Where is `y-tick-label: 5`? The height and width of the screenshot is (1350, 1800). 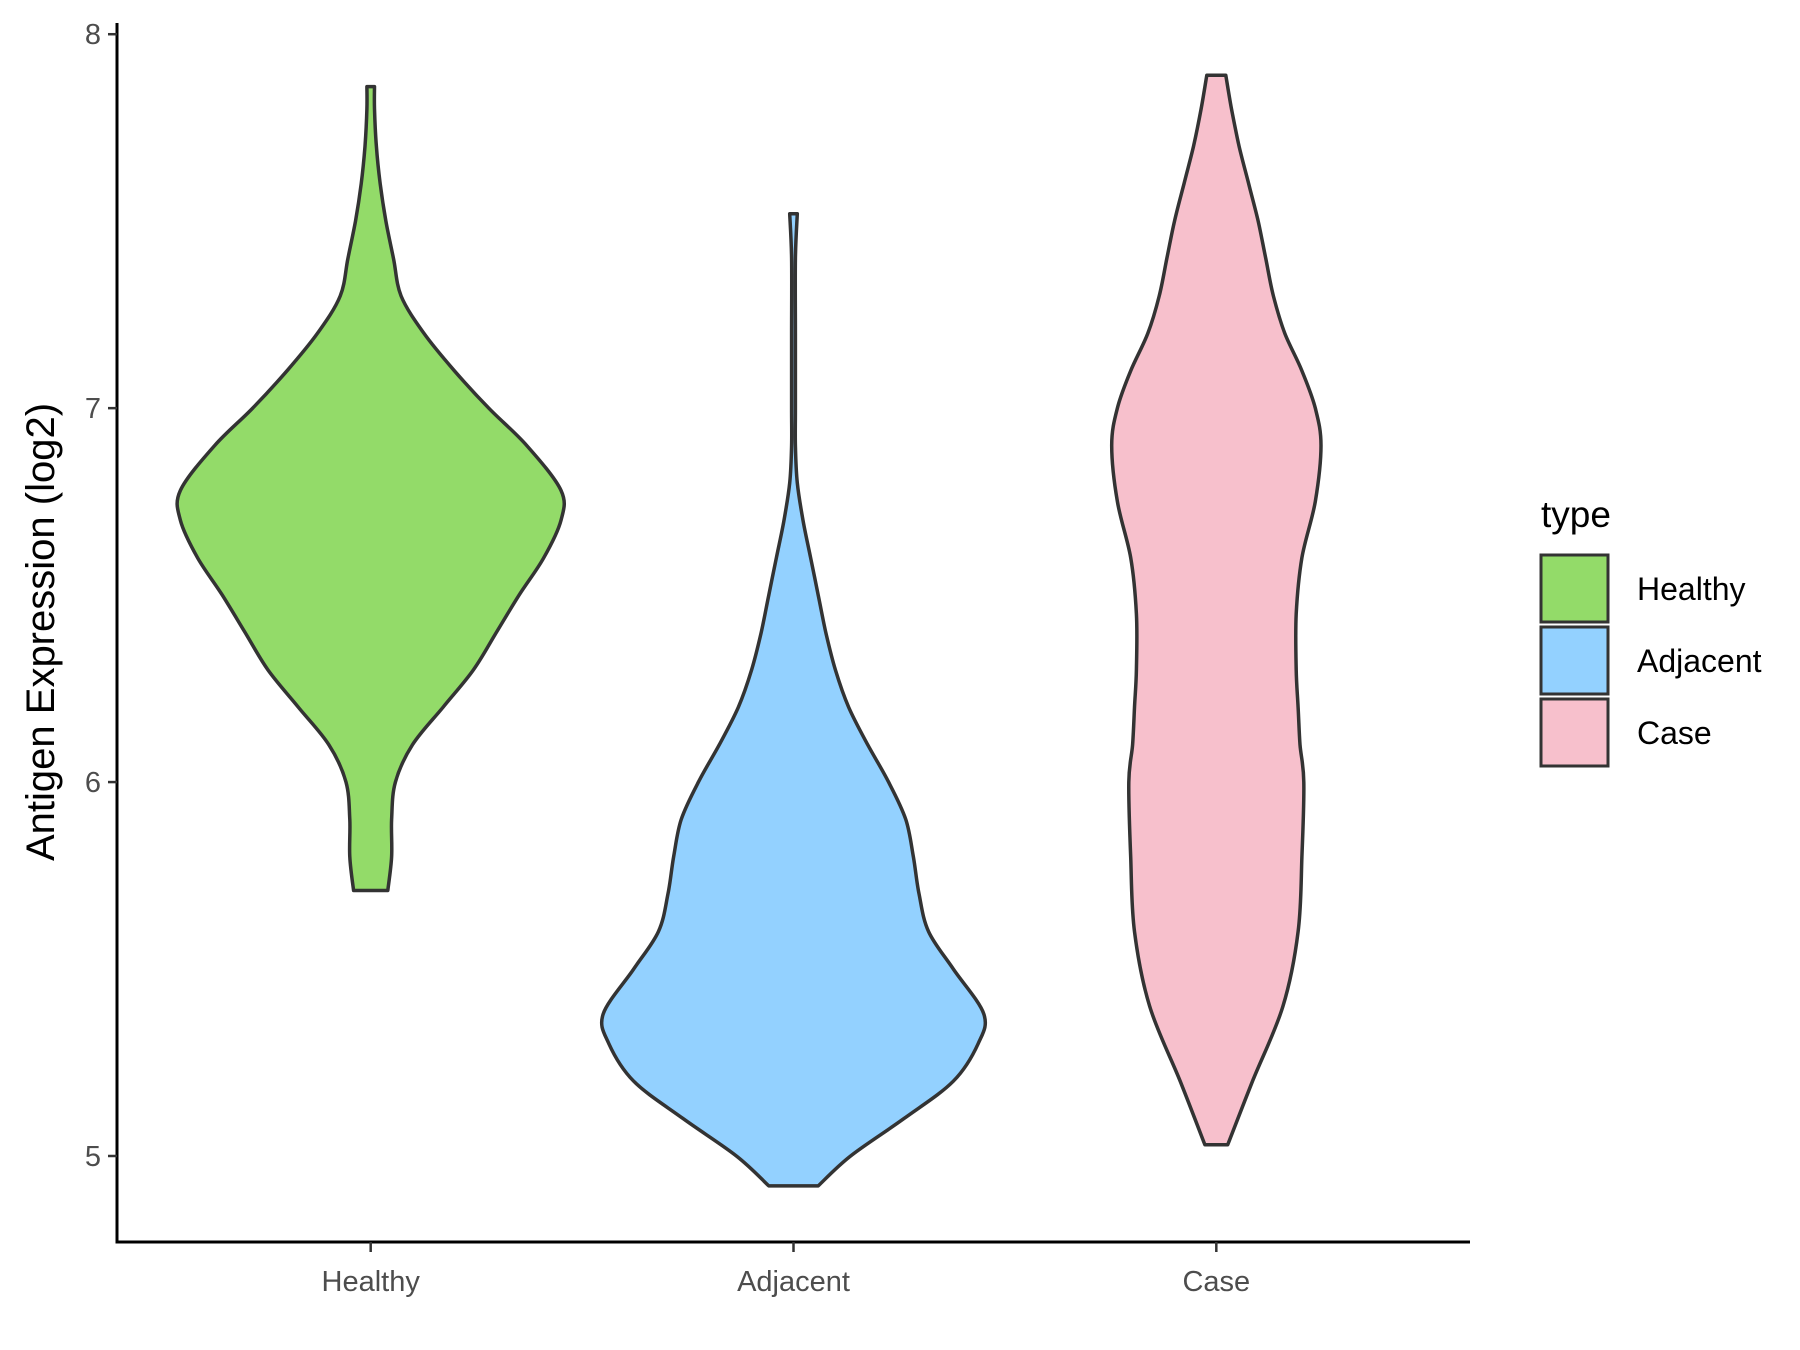
y-tick-label: 5 is located at coordinates (93, 1157).